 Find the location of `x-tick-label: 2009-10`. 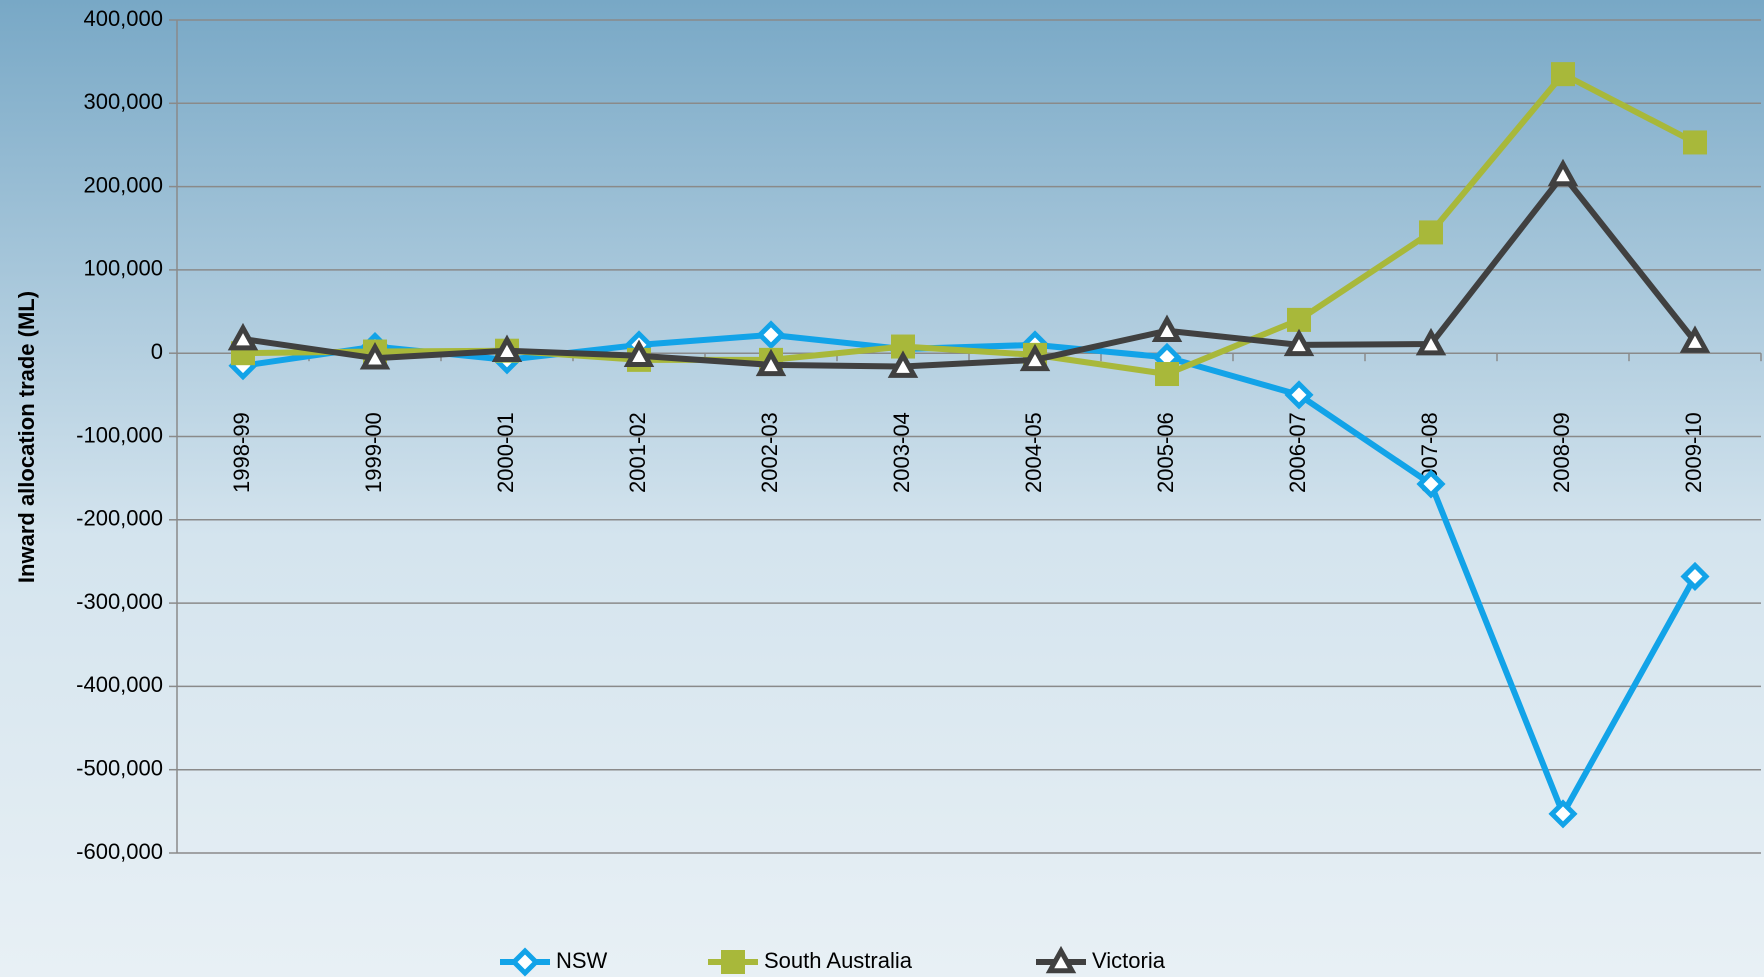

x-tick-label: 2009-10 is located at coordinates (1693, 452).